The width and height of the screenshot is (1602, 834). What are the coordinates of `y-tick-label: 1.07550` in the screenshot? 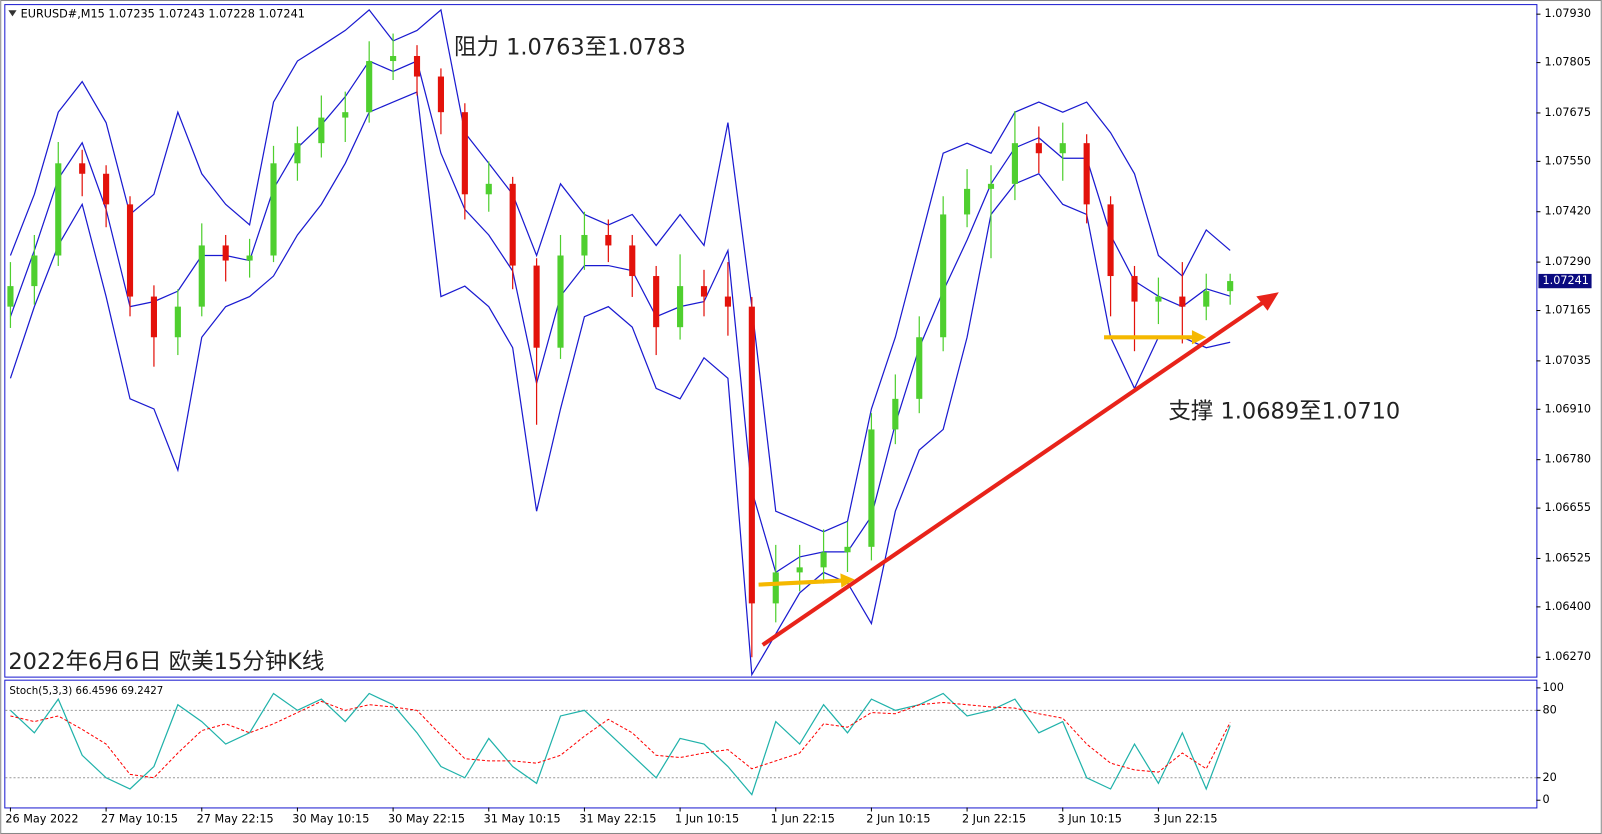 It's located at (1568, 160).